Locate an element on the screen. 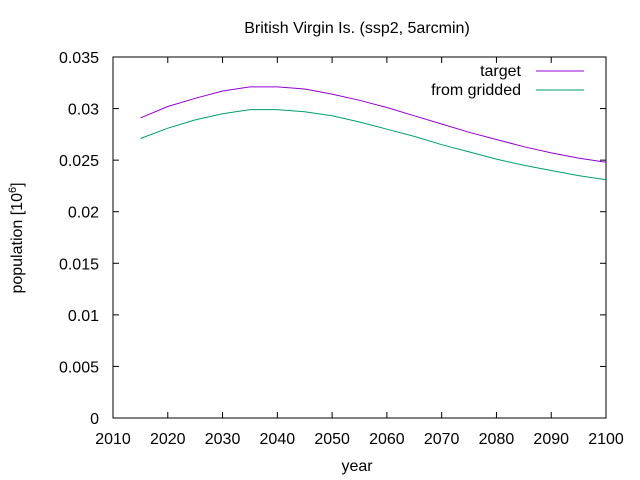 The image size is (640, 480). series-group is located at coordinates (373, 133).